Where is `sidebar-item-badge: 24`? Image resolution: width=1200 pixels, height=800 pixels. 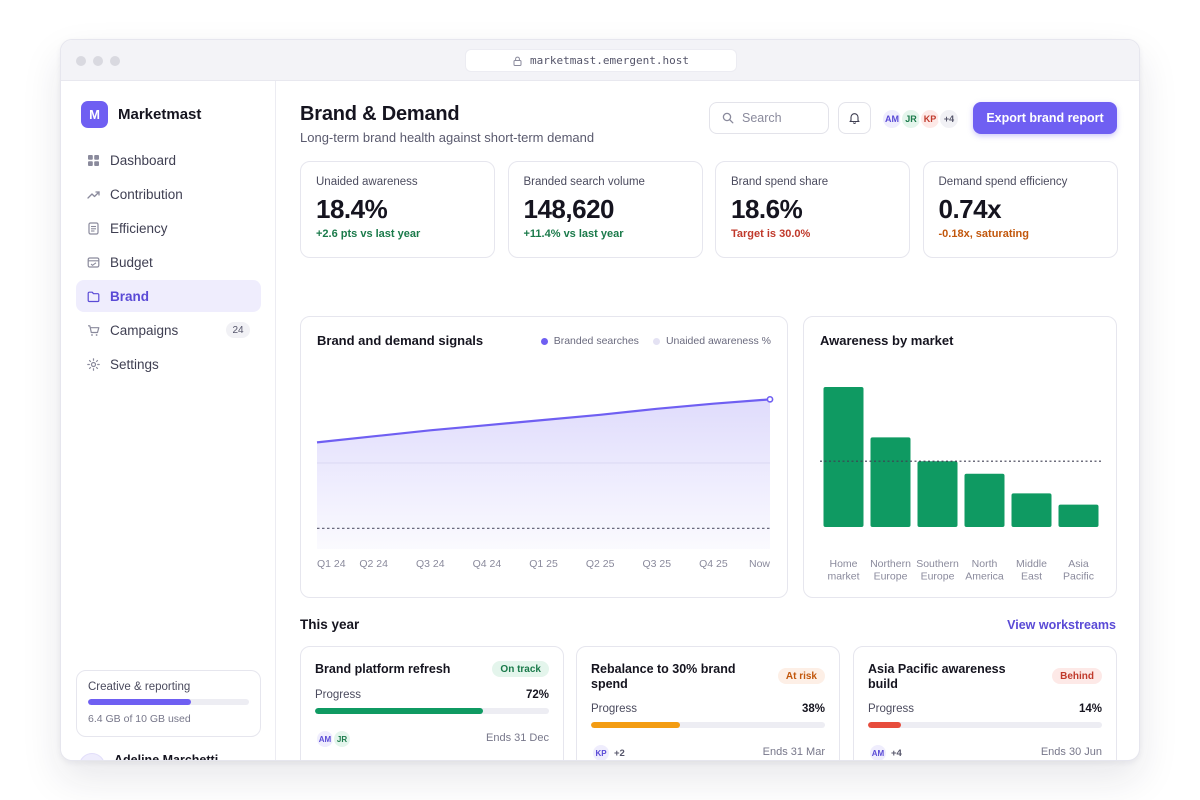 sidebar-item-badge: 24 is located at coordinates (238, 330).